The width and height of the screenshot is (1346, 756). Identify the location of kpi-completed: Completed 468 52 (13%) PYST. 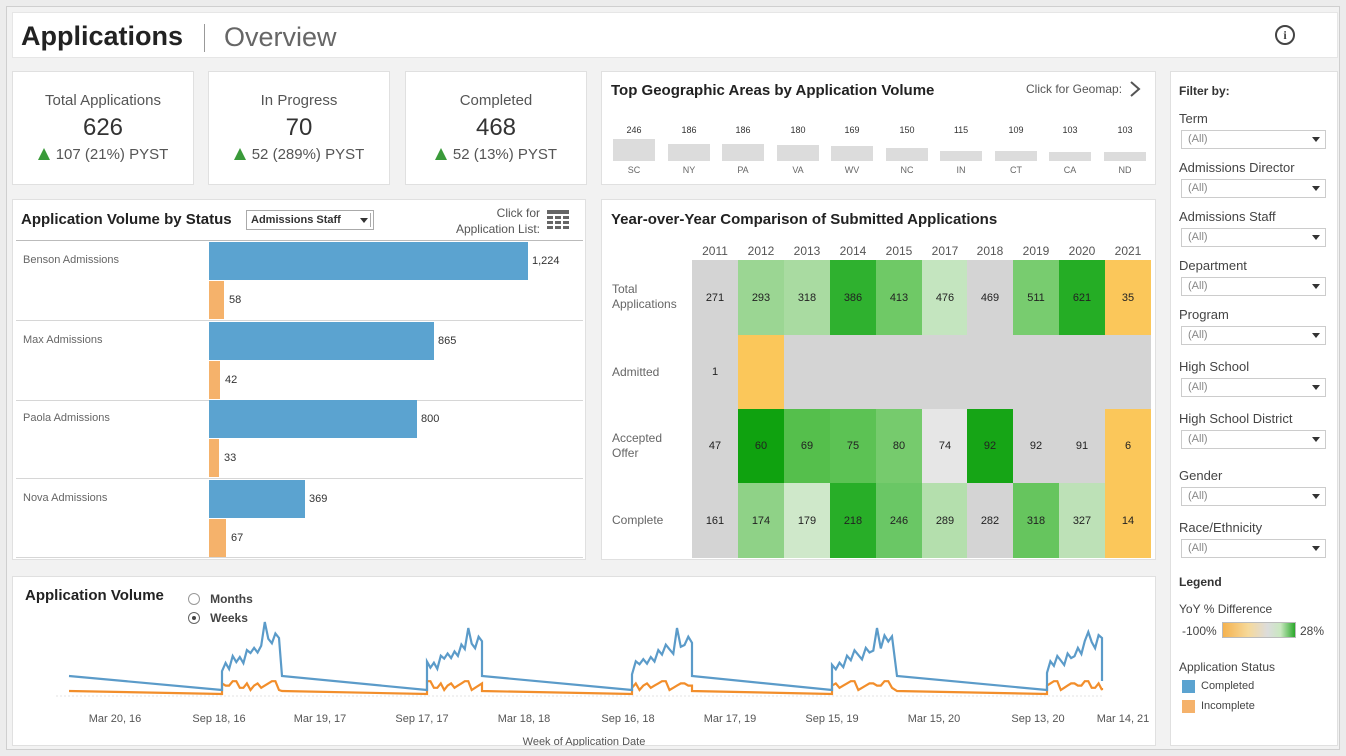
(496, 128).